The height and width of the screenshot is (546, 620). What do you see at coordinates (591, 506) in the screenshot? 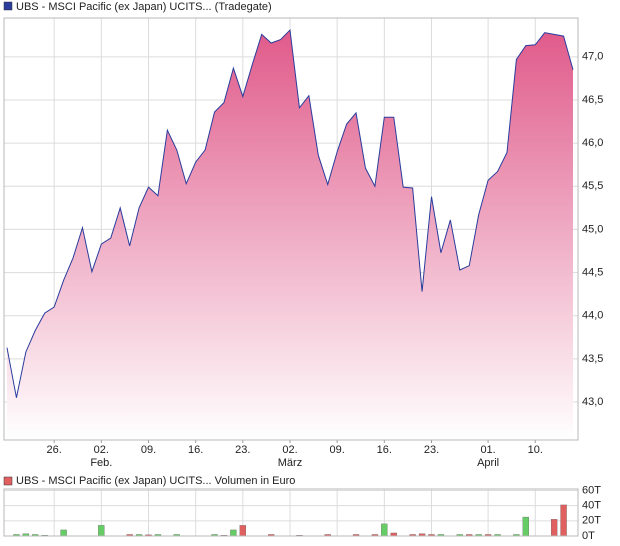
I see `y-tick-label: 40T` at bounding box center [591, 506].